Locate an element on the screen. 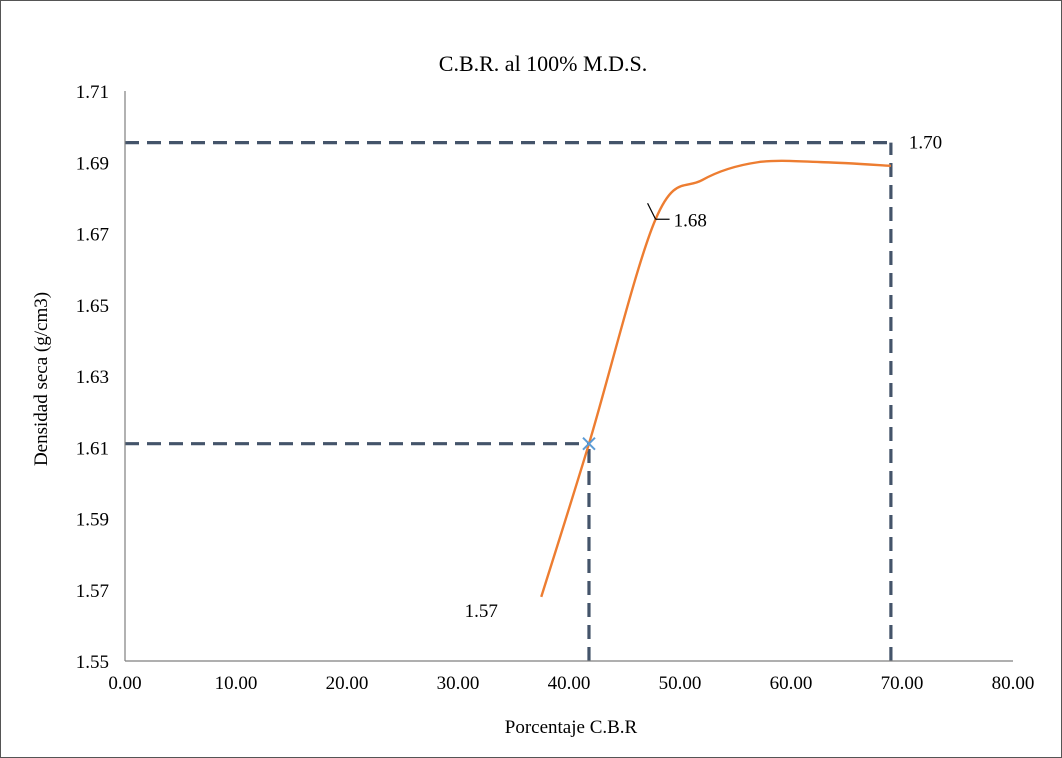 The height and width of the screenshot is (758, 1062). data-label: 1.70 is located at coordinates (925, 143).